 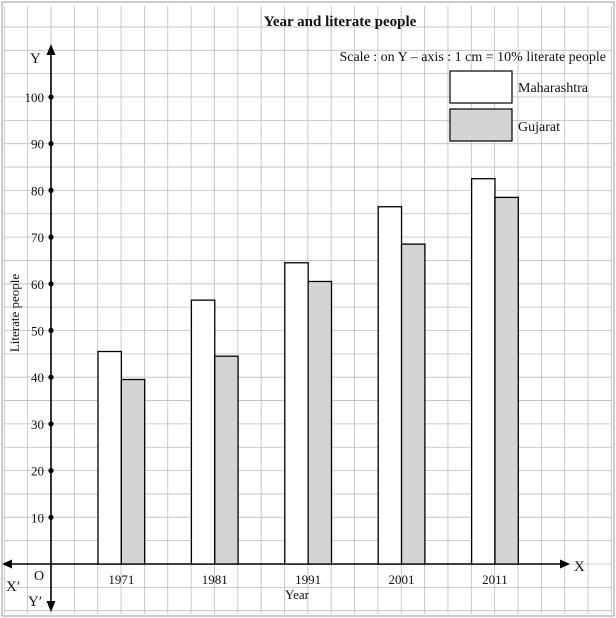 I want to click on origin-label: O, so click(x=39, y=576).